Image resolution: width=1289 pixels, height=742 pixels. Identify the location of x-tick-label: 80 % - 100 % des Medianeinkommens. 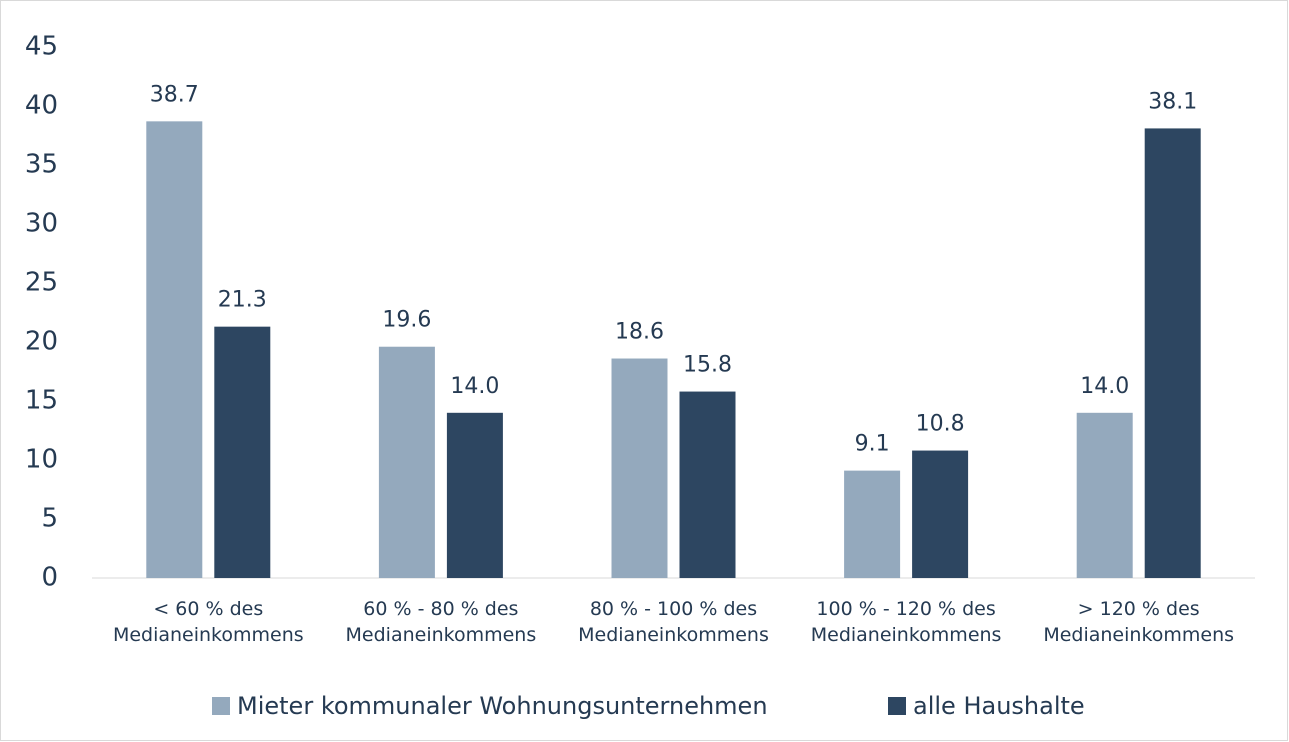
(673, 622).